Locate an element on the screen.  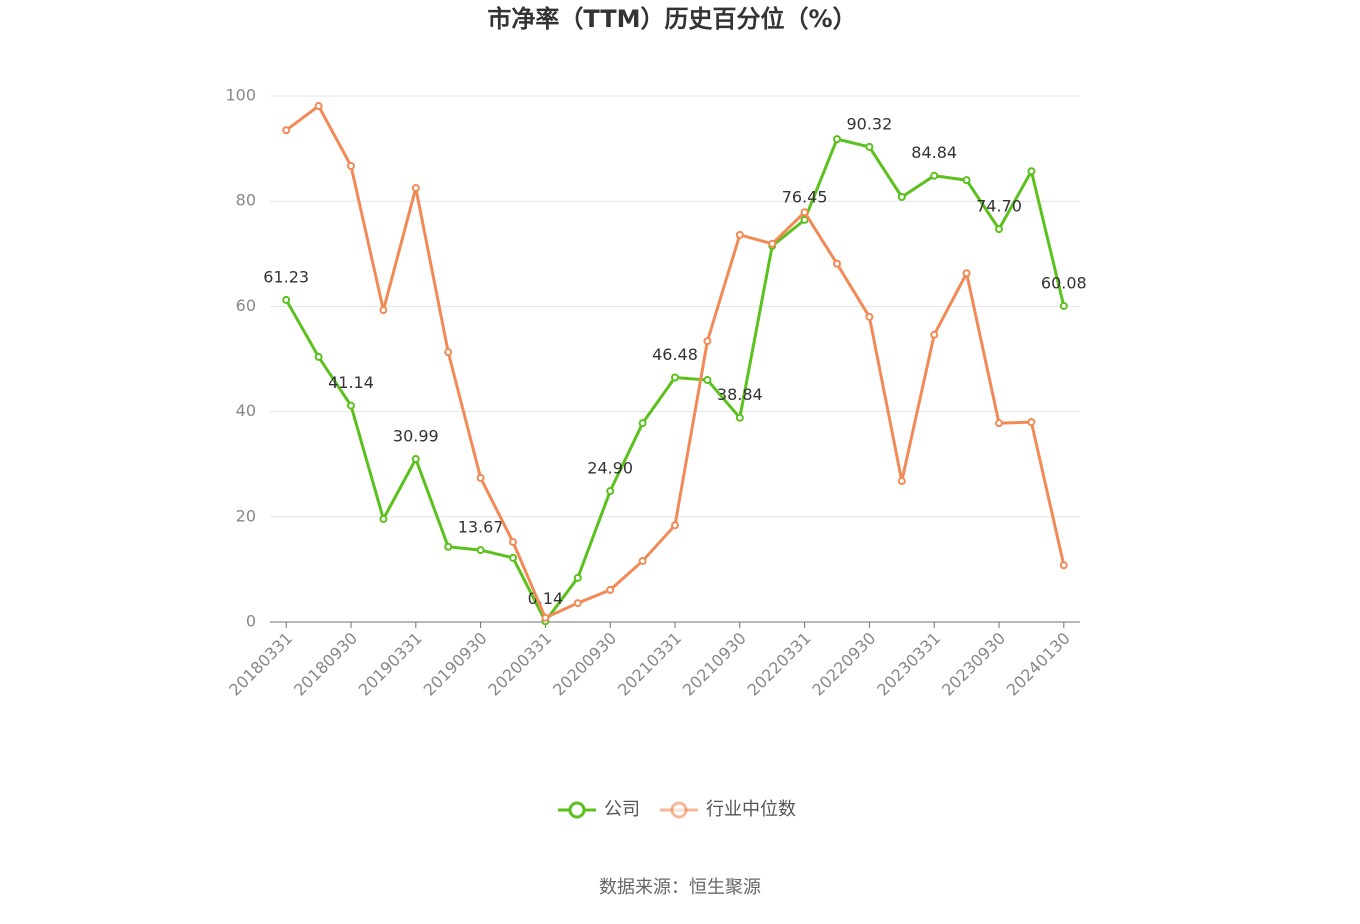
x-tick-label: 20210331 is located at coordinates (649, 664).